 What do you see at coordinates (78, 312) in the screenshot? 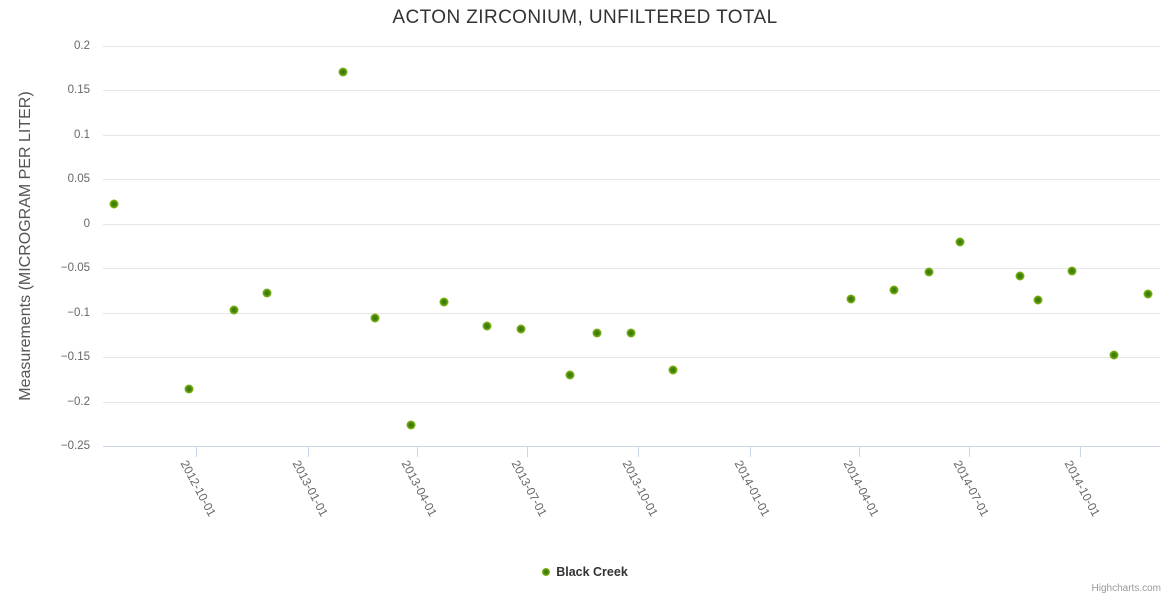
I see `y-tick-label: −0.1` at bounding box center [78, 312].